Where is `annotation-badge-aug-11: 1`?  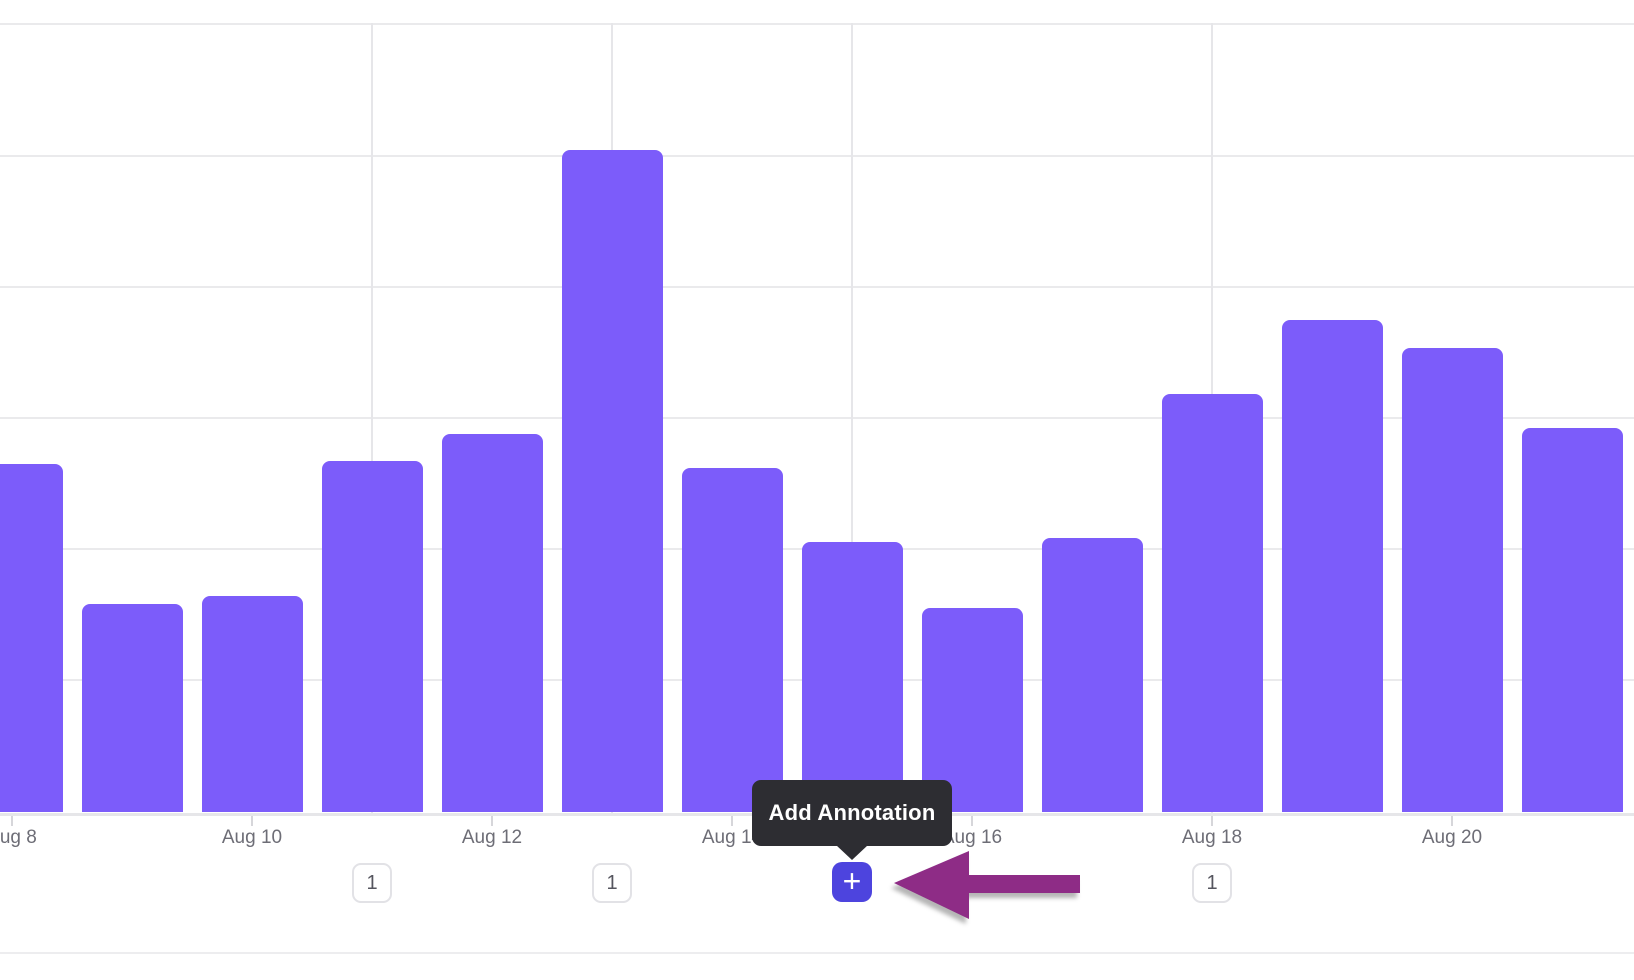 annotation-badge-aug-11: 1 is located at coordinates (372, 883).